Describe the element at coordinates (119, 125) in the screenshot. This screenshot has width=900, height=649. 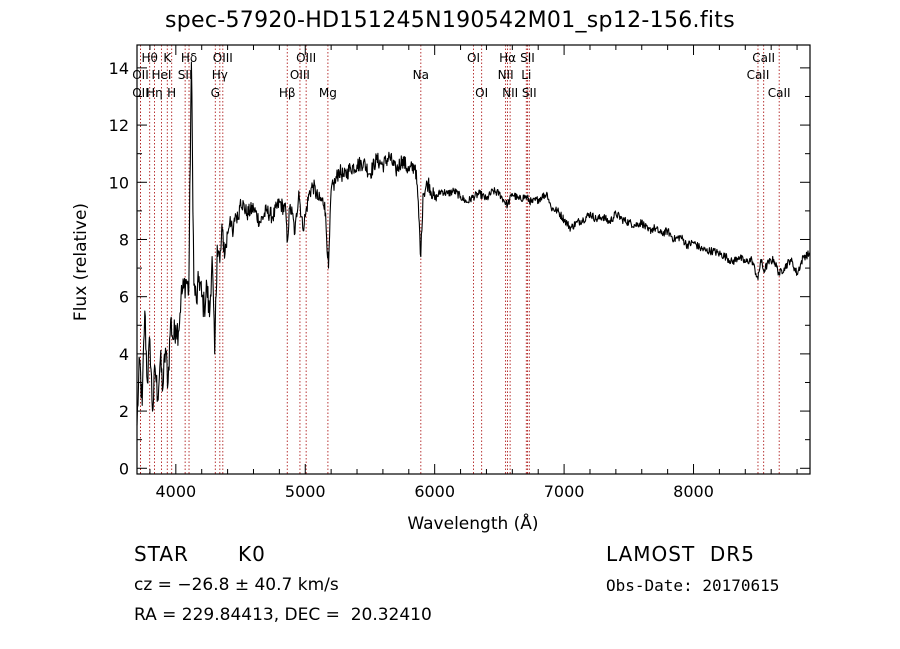
I see `y-tick-label: 12` at that location.